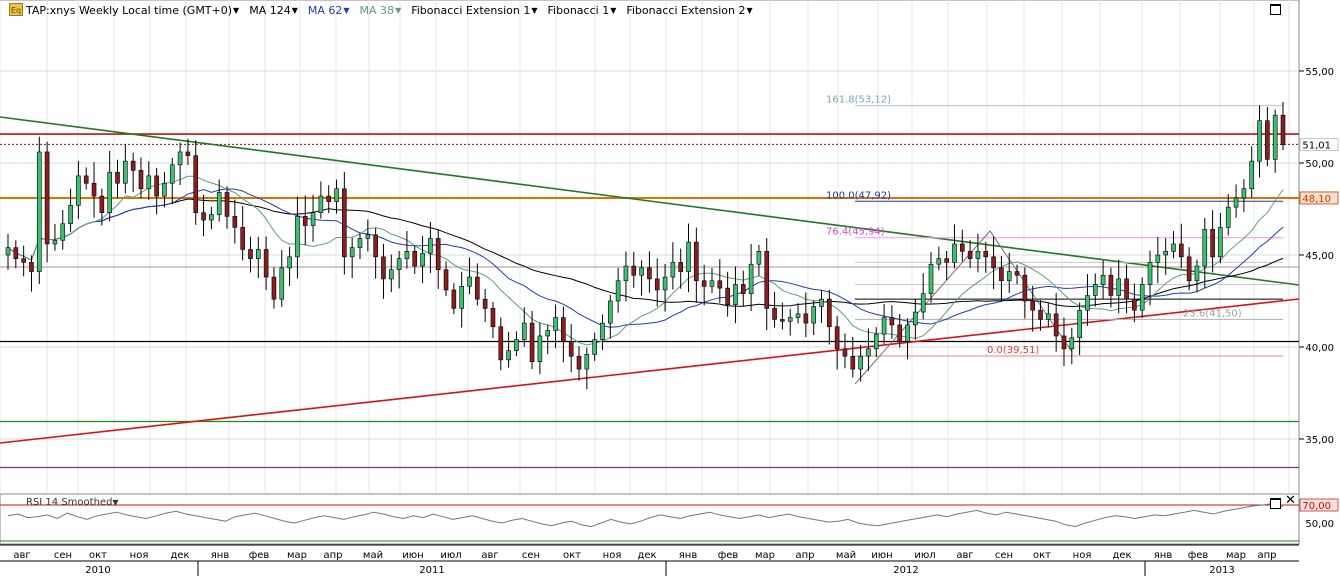  I want to click on fibonacci-level-label: 100.0(47,92), so click(858, 195).